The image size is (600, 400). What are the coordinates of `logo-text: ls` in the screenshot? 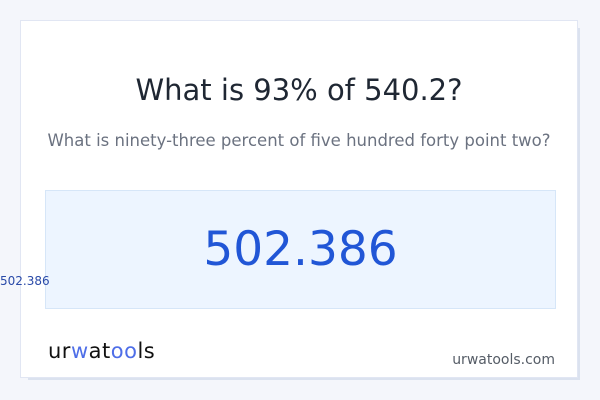 It's located at (146, 351).